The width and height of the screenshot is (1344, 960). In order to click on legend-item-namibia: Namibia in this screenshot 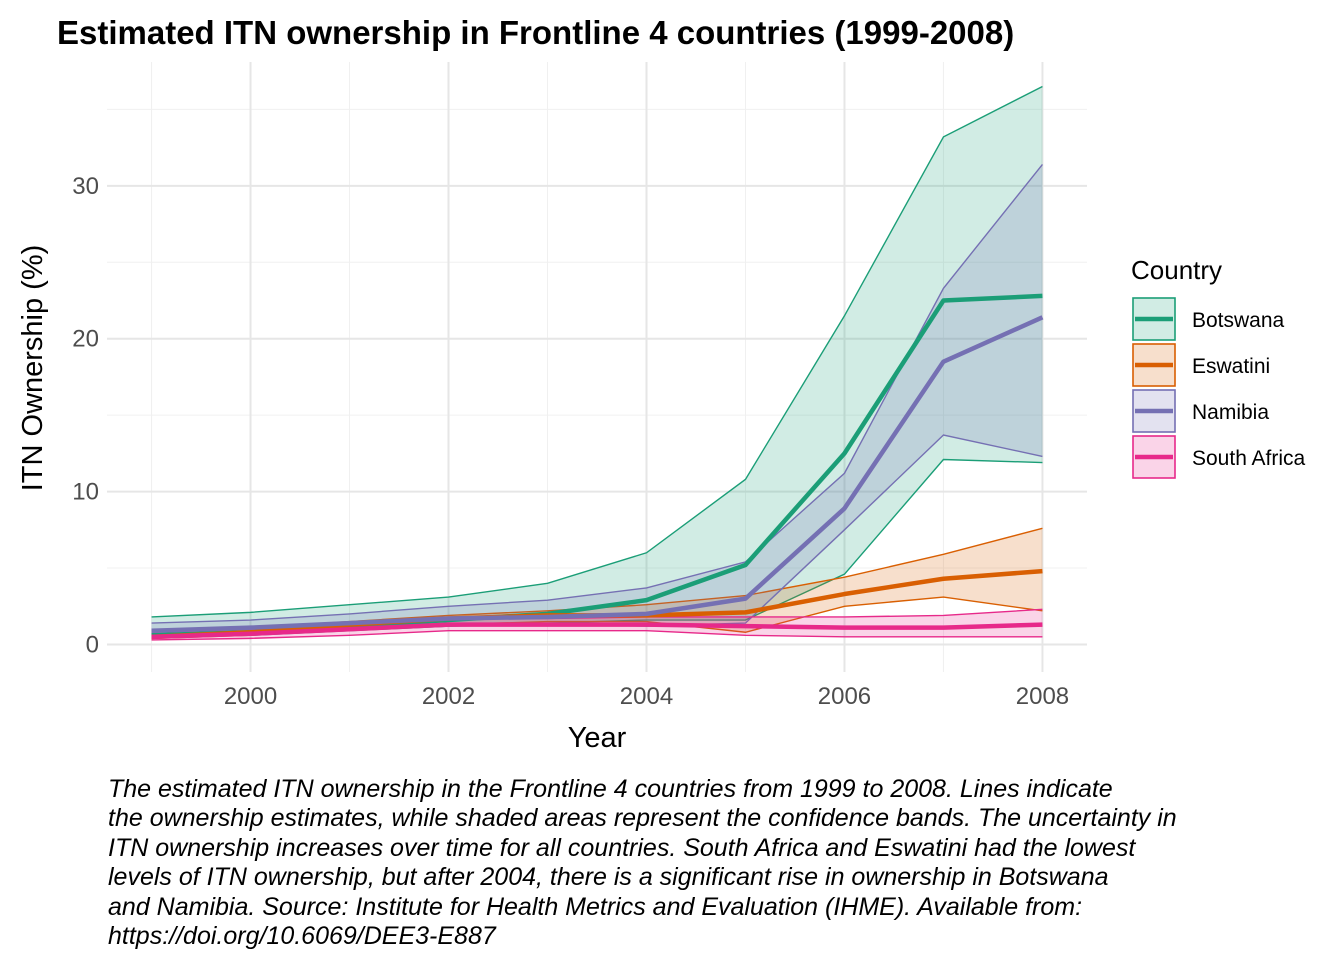, I will do `click(1200, 411)`.